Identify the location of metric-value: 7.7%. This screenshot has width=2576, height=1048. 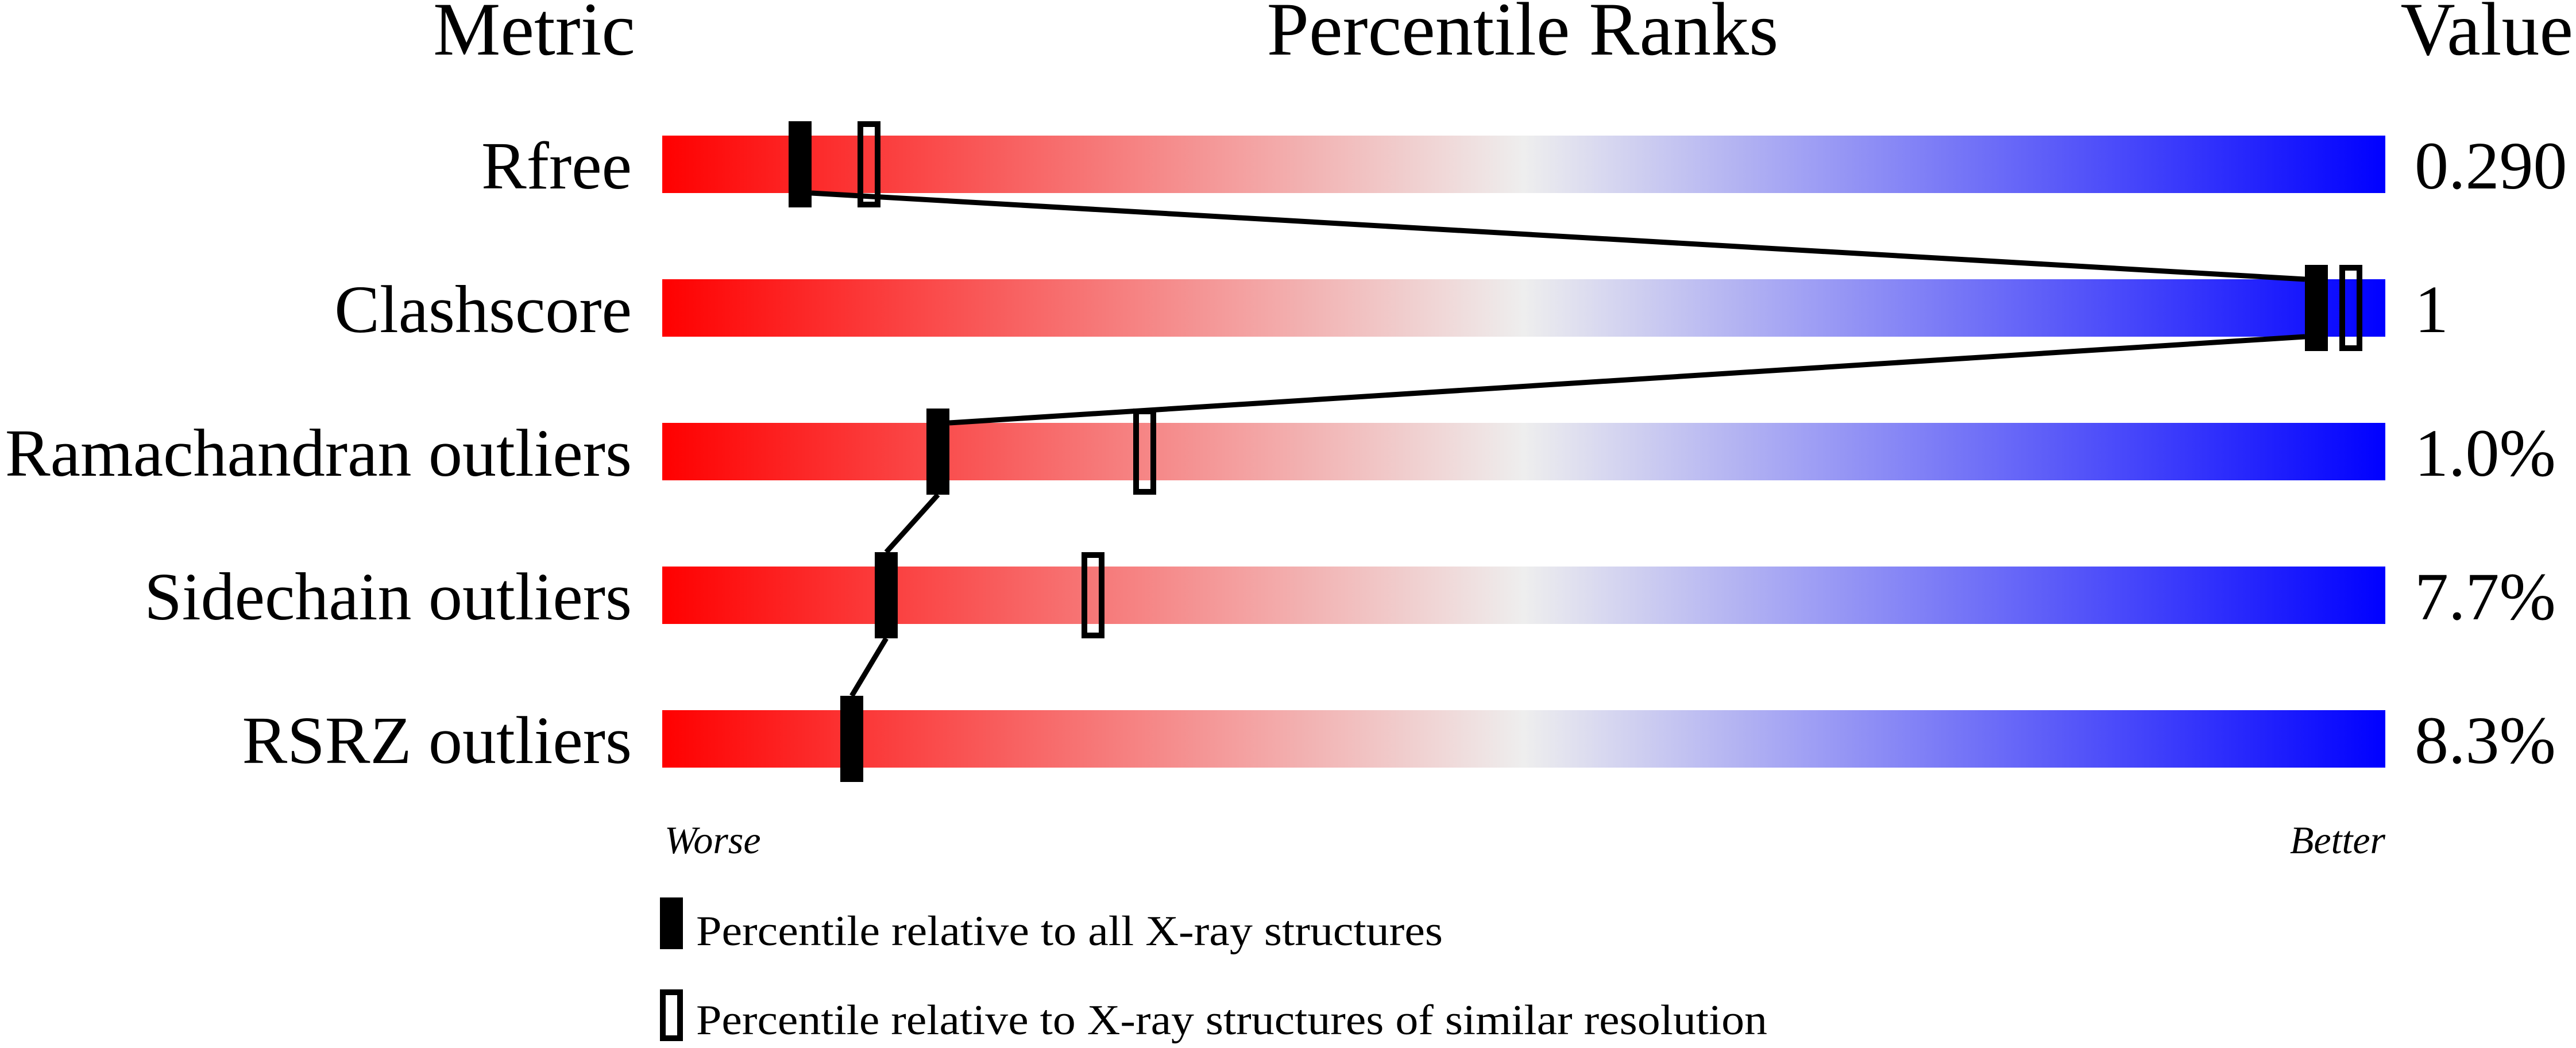
(2485, 597).